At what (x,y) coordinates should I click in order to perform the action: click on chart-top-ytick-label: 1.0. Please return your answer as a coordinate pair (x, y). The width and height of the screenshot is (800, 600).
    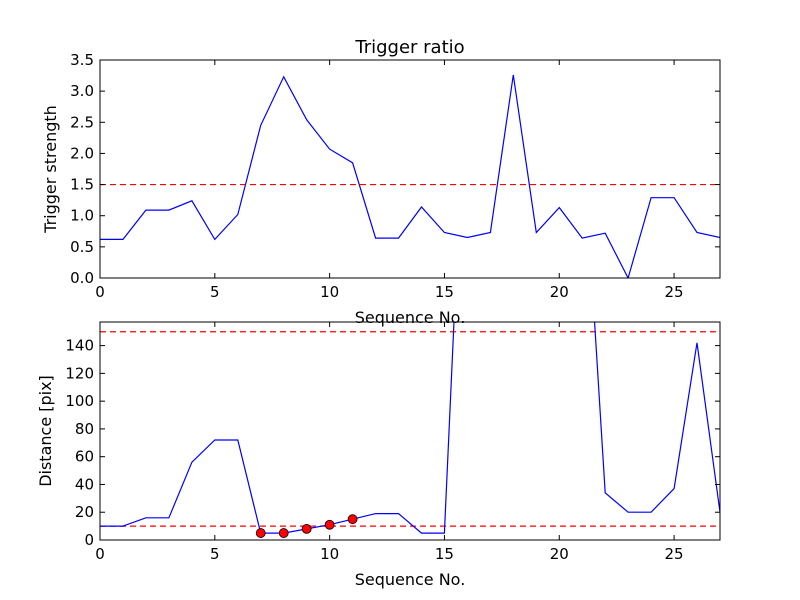
    Looking at the image, I should click on (82, 216).